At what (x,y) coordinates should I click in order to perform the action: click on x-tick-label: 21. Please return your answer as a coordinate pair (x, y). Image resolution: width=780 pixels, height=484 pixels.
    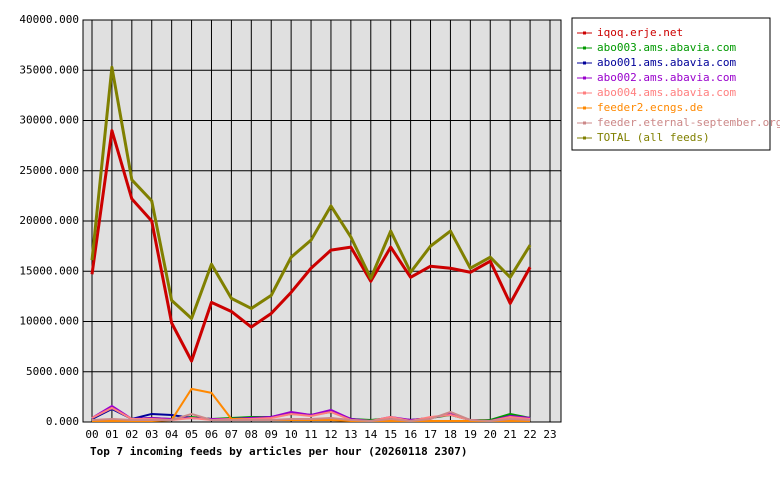
    Looking at the image, I should click on (510, 434).